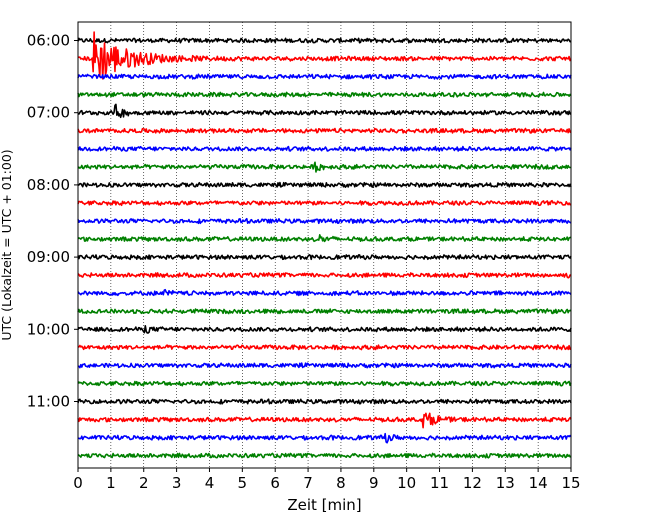 The height and width of the screenshot is (520, 650). Describe the element at coordinates (374, 483) in the screenshot. I see `x-tick-label: 9` at that location.